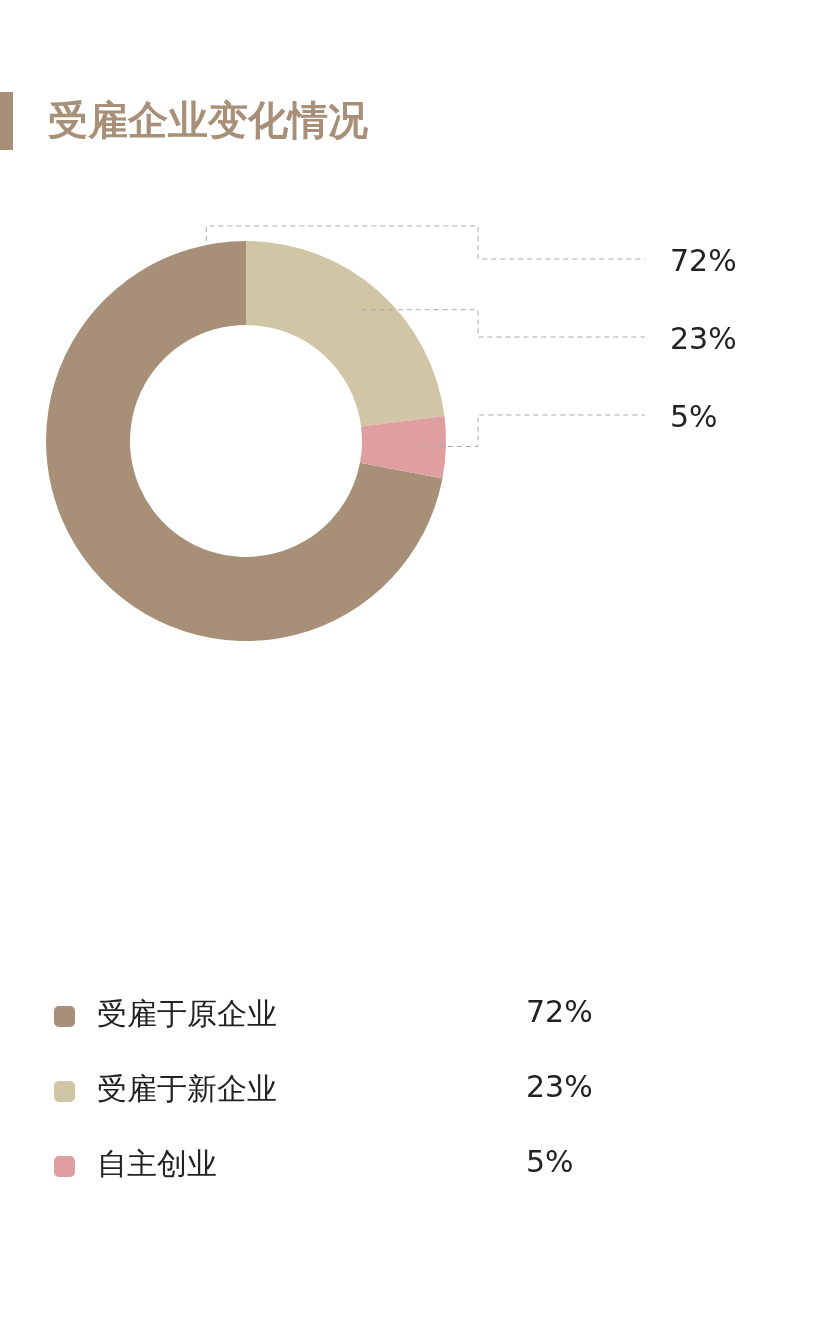 This screenshot has height=1334, width=834. I want to click on legend-label: 受雇于原企业, so click(187, 1014).